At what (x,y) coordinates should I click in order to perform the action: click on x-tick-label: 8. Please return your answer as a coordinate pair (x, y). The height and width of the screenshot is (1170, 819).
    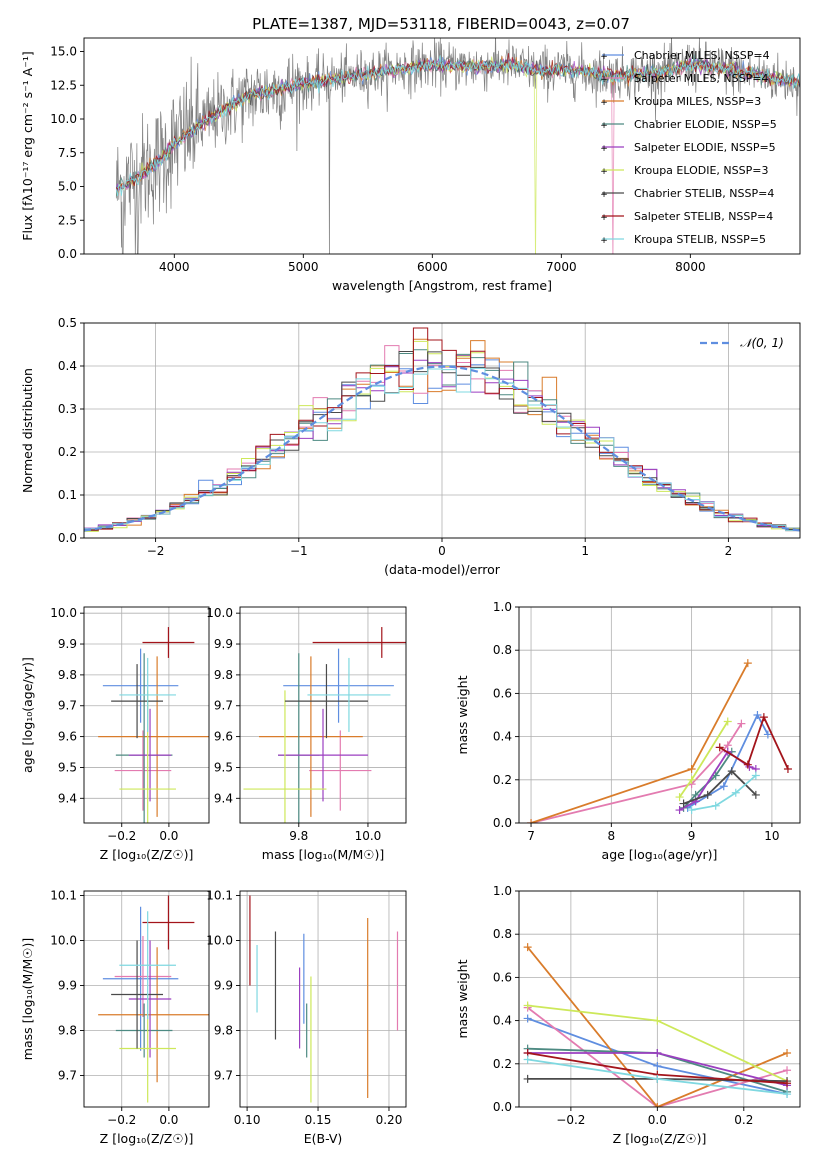
    Looking at the image, I should click on (612, 836).